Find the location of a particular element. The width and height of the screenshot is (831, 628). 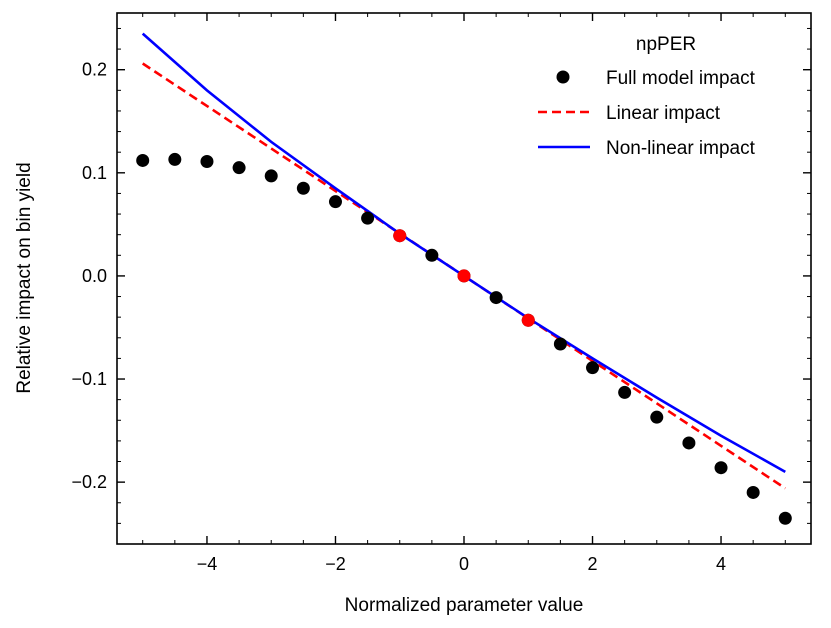

x-tick-label: 2 is located at coordinates (593, 564).